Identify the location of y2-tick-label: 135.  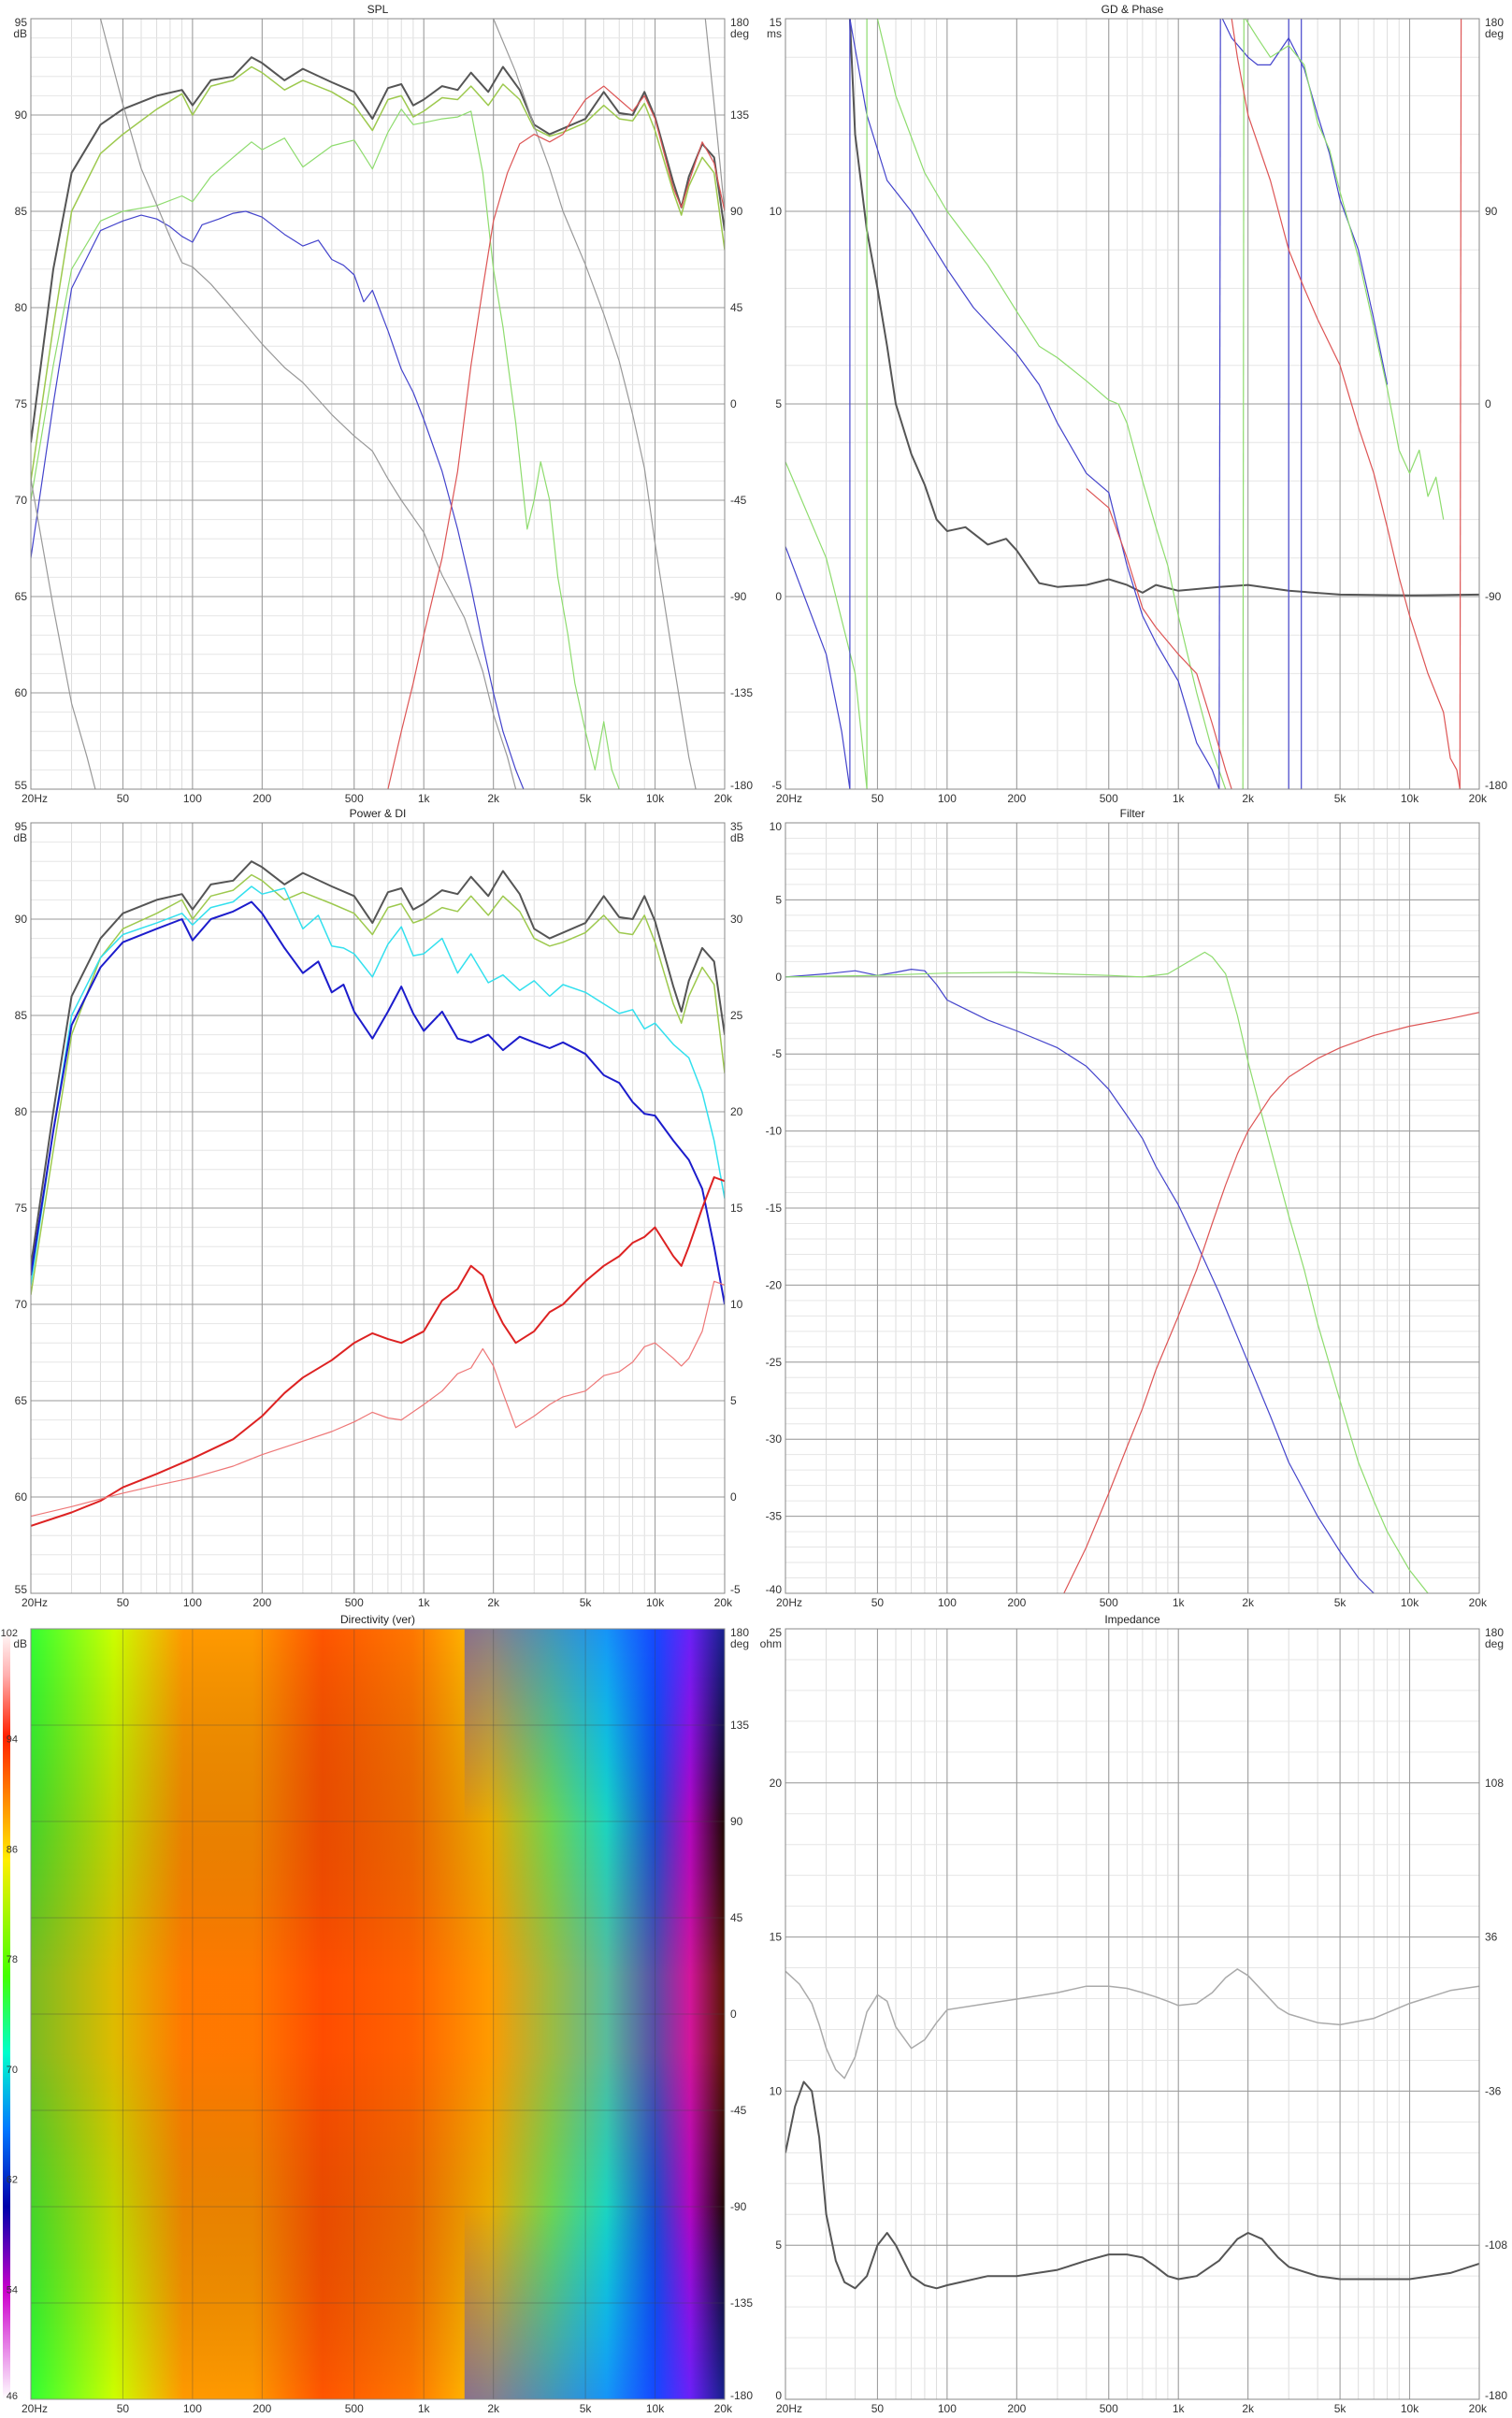
(739, 115).